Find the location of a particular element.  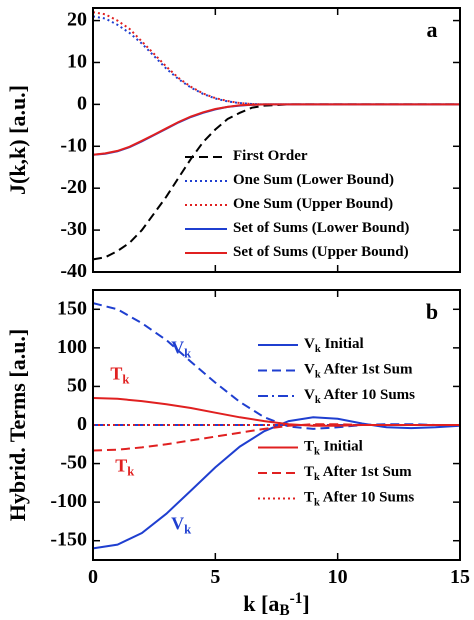

y-tick-label: -50 is located at coordinates (73, 462).